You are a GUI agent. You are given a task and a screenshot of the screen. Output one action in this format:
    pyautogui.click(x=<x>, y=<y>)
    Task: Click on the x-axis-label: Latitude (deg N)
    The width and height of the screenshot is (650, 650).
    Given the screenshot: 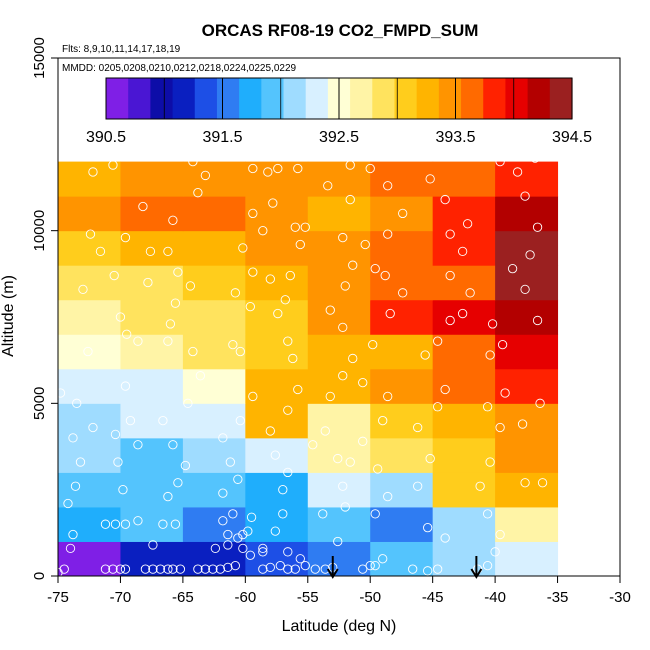 What is the action you would take?
    pyautogui.click(x=339, y=626)
    